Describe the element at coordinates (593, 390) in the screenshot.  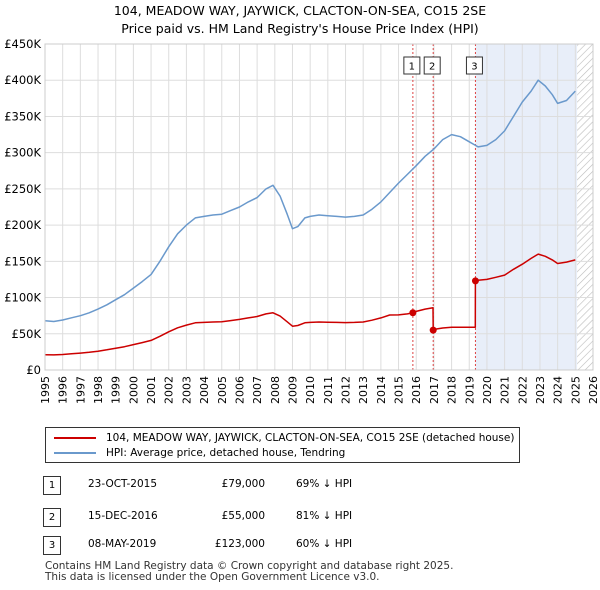
I see `x-tick-label: 2026` at that location.